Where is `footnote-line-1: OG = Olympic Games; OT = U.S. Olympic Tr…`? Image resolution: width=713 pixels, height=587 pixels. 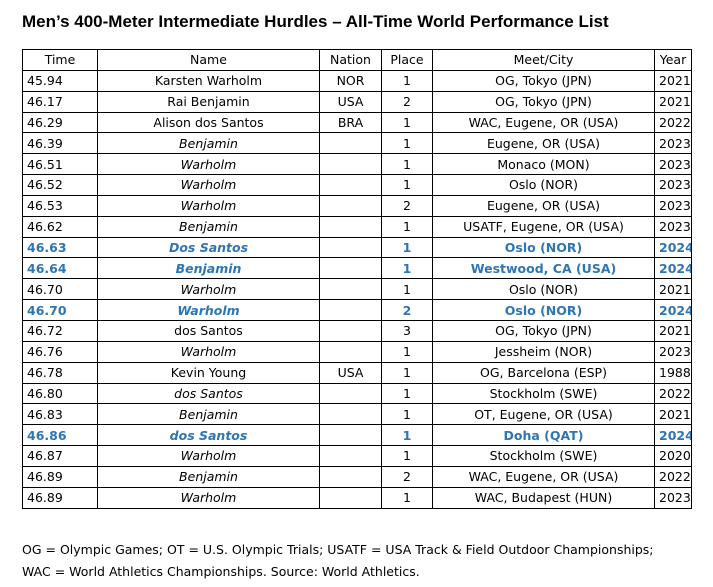 footnote-line-1: OG = Olympic Games; OT = U.S. Olympic Tr… is located at coordinates (338, 549).